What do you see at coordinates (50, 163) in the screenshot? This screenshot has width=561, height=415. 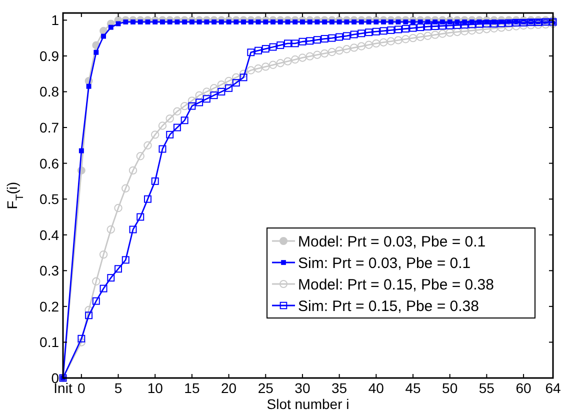 I see `y-tick-label: 0.6` at bounding box center [50, 163].